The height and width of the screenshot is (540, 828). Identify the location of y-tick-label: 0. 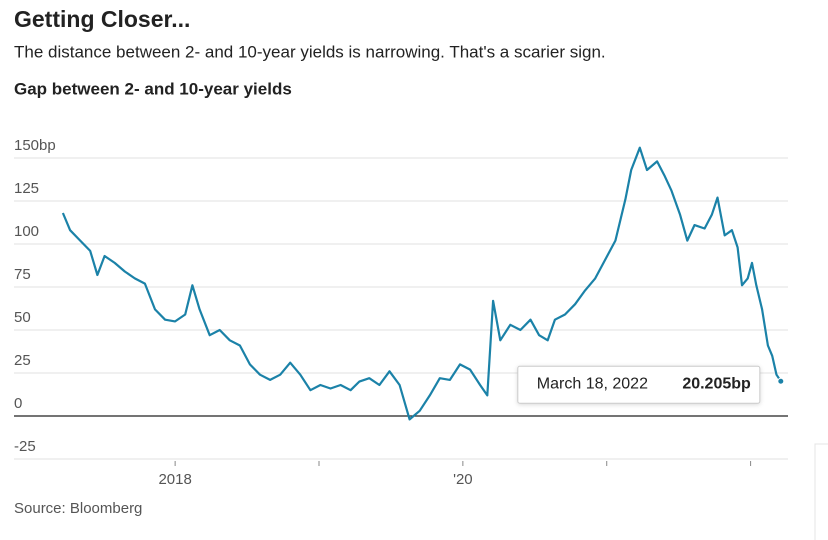
(18, 403).